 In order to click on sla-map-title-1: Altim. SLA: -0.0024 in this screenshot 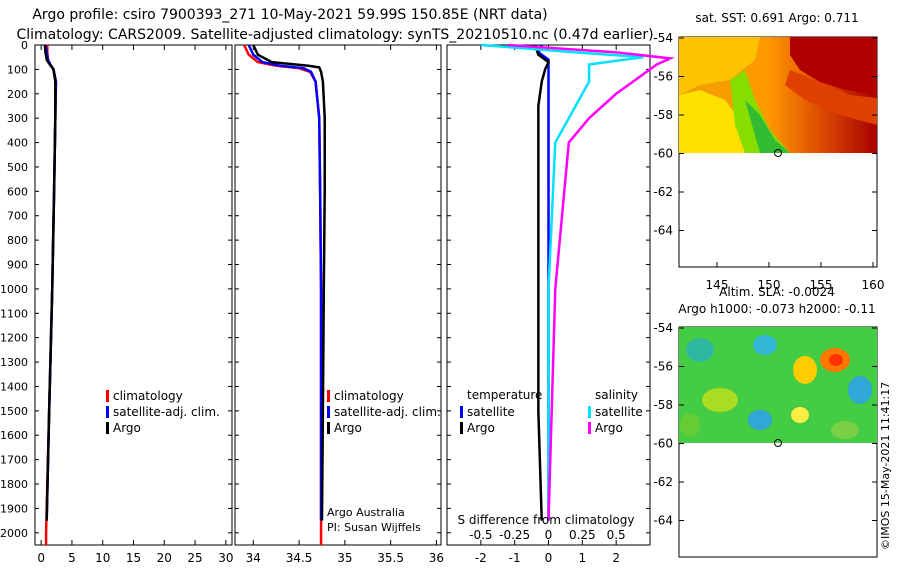, I will do `click(777, 292)`.